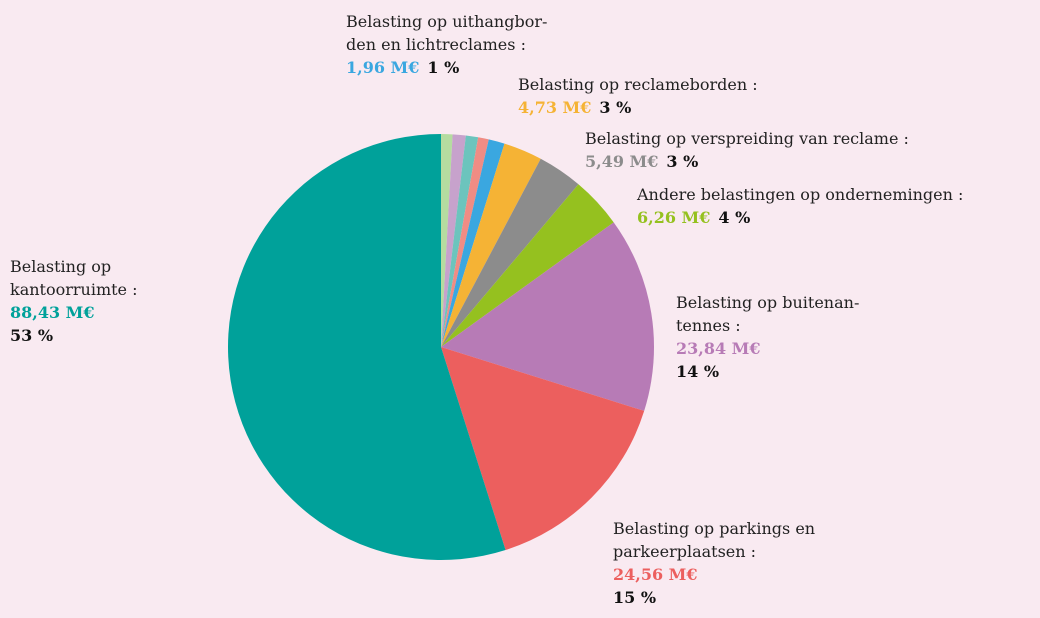 The width and height of the screenshot is (1040, 618). What do you see at coordinates (674, 217) in the screenshot?
I see `value-label: 6,26 M€` at bounding box center [674, 217].